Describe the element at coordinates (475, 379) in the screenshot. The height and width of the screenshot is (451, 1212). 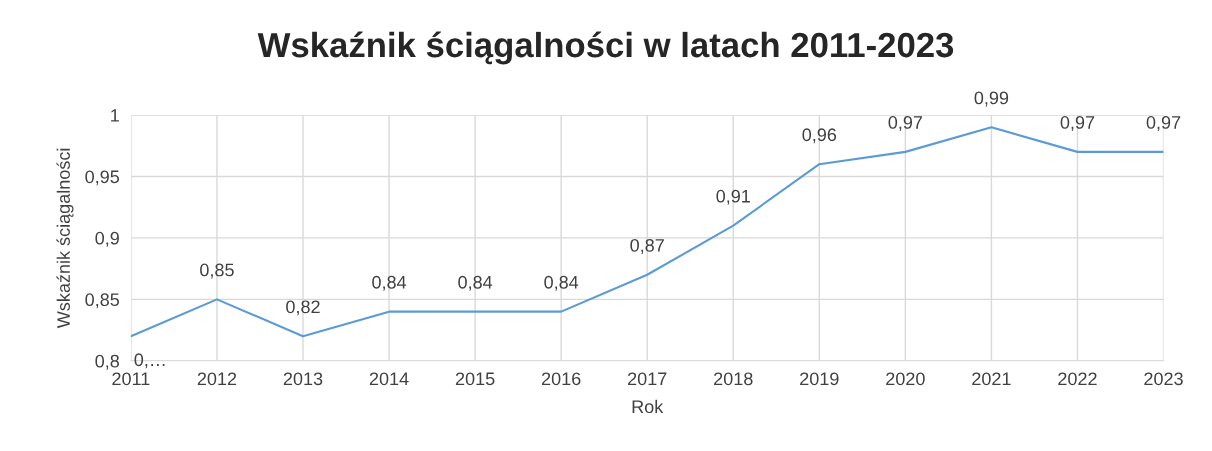
I see `x-tick-label: 2015` at that location.